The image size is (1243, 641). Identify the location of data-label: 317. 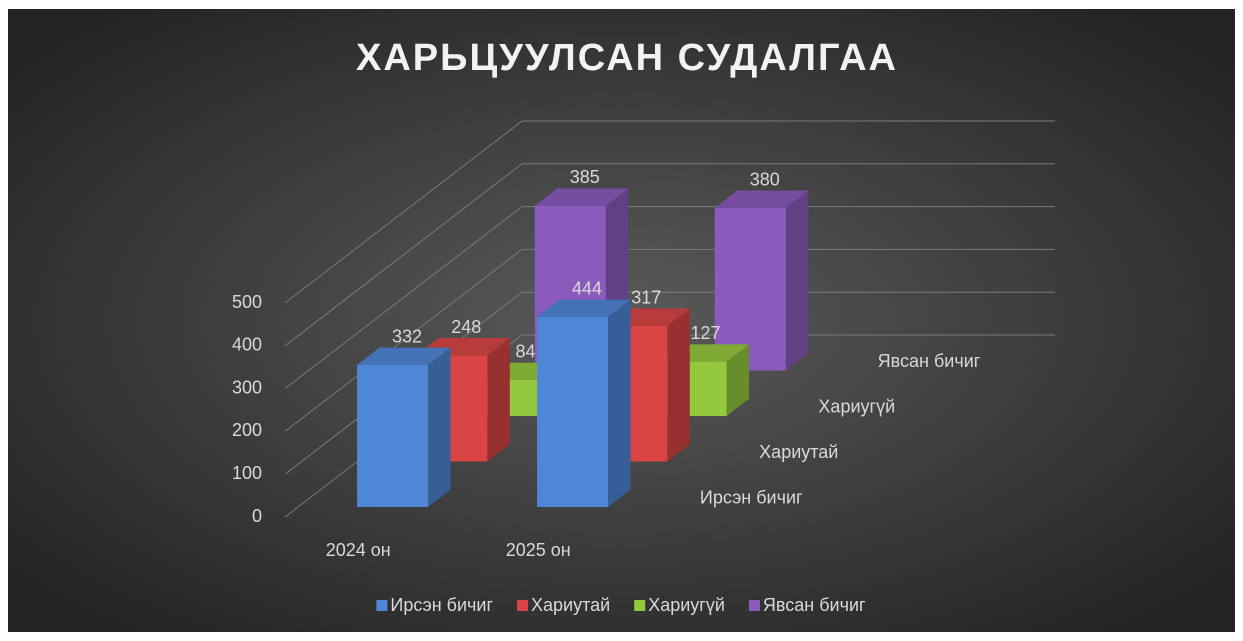
(646, 297).